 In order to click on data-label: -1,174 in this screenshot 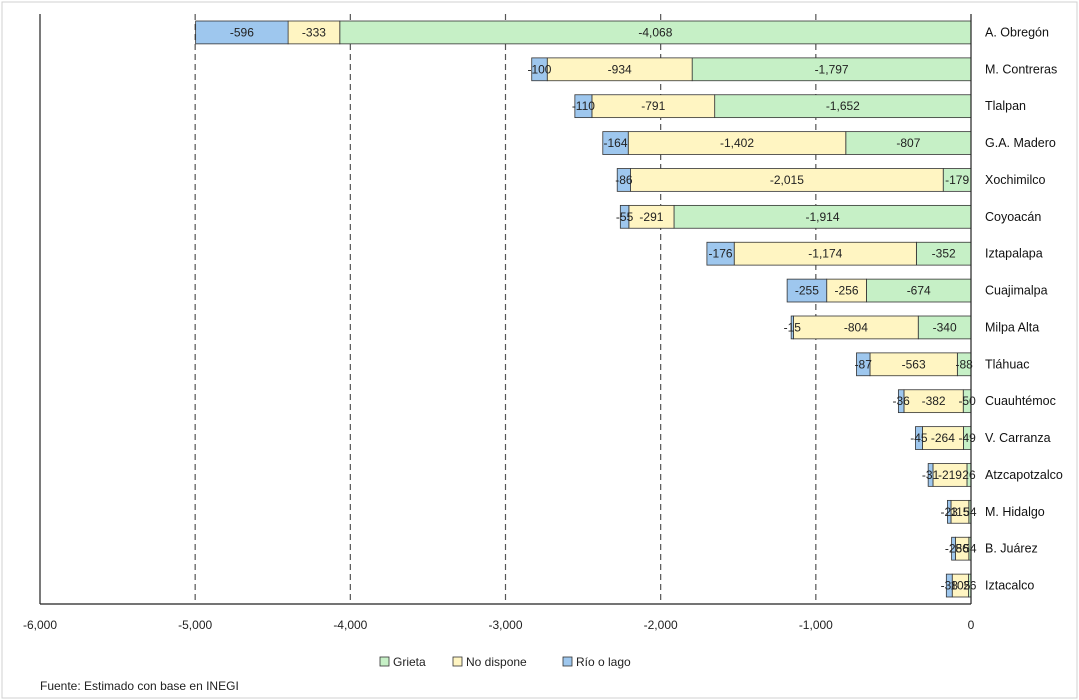, I will do `click(825, 254)`.